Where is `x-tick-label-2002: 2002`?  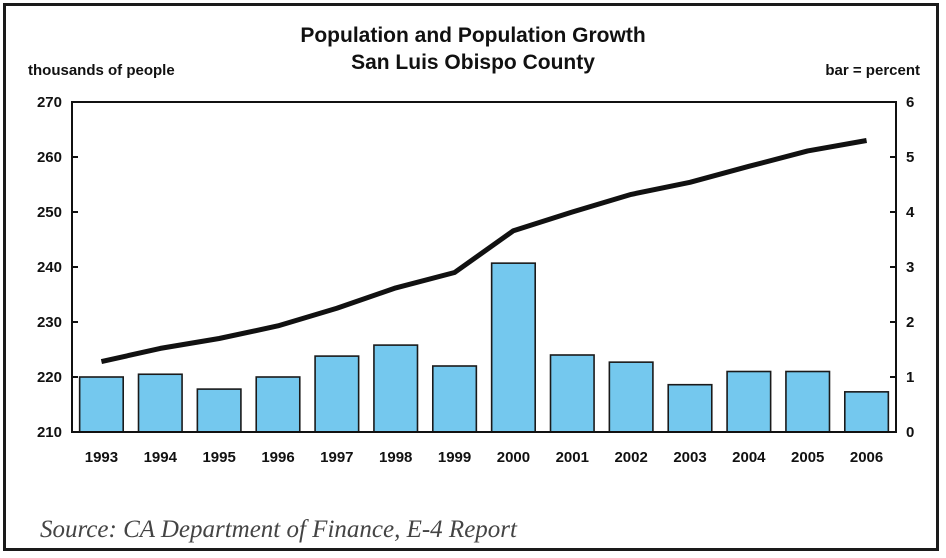
x-tick-label-2002: 2002 is located at coordinates (630, 457).